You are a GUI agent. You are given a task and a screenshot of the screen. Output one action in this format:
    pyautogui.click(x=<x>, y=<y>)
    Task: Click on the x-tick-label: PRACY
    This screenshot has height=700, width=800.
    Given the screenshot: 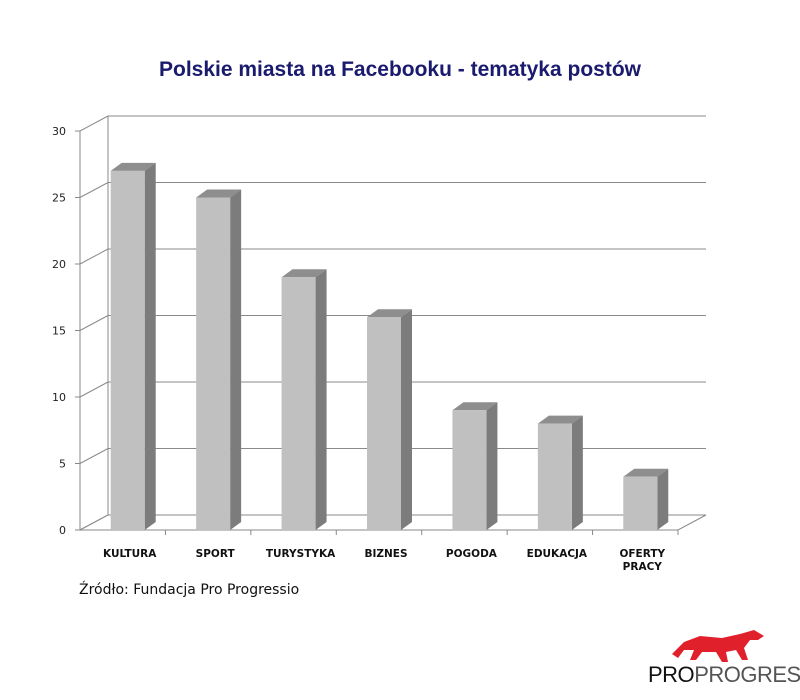 What is the action you would take?
    pyautogui.click(x=643, y=567)
    